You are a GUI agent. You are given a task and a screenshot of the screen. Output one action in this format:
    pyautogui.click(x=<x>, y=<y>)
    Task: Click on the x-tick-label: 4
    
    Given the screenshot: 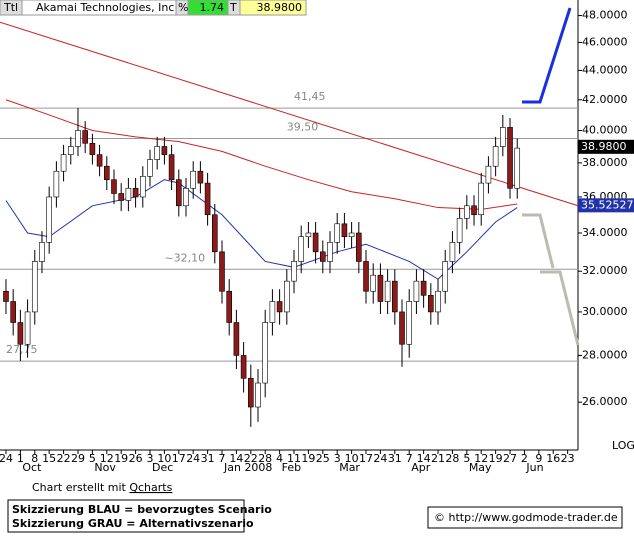 What is the action you would take?
    pyautogui.click(x=279, y=458)
    